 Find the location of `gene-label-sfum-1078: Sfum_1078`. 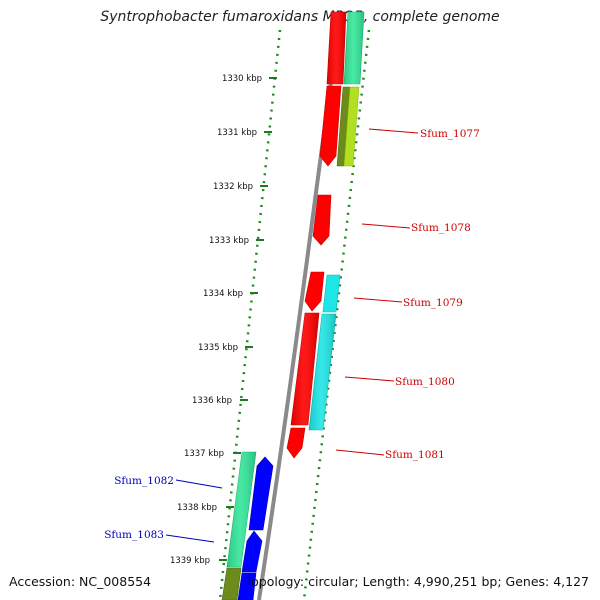

gene-label-sfum-1078: Sfum_1078 is located at coordinates (441, 228).